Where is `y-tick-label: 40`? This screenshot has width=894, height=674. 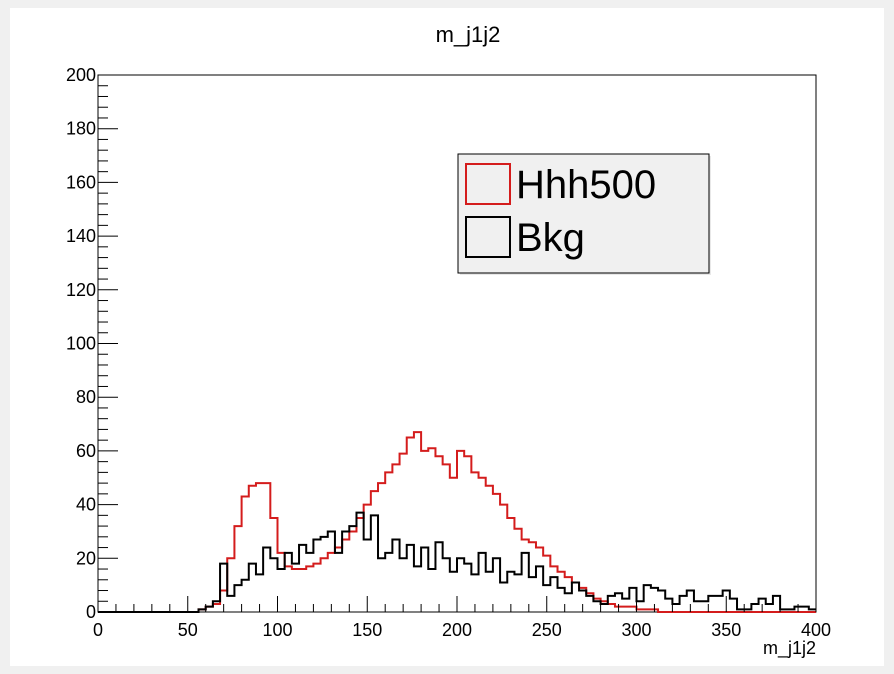
y-tick-label: 40 is located at coordinates (86, 505).